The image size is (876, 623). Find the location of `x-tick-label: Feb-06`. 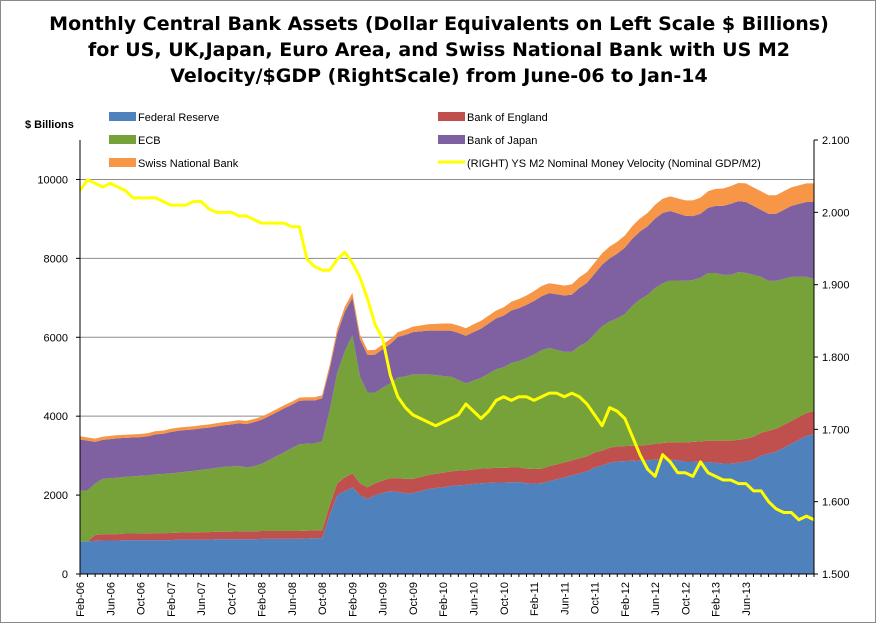

x-tick-label: Feb-06 is located at coordinates (81, 599).